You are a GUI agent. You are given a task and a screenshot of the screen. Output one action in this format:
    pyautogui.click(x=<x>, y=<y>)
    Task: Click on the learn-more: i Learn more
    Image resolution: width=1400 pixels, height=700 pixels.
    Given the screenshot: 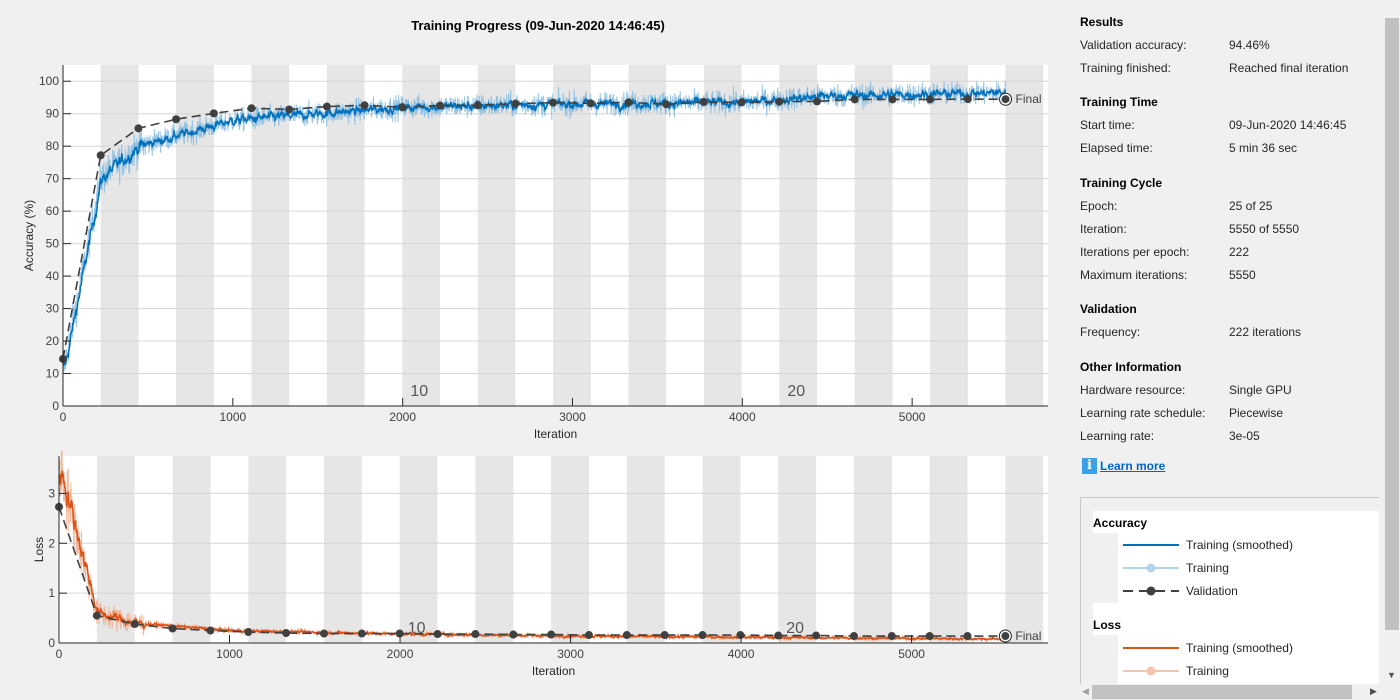 What is the action you would take?
    pyautogui.click(x=1123, y=466)
    